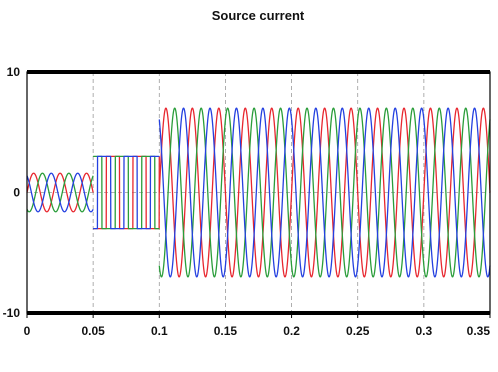  Describe the element at coordinates (257, 325) in the screenshot. I see `x-axis-ticks: 0 0.05 0.1 0.15 0.2 0.25 0.3 0.35` at that location.